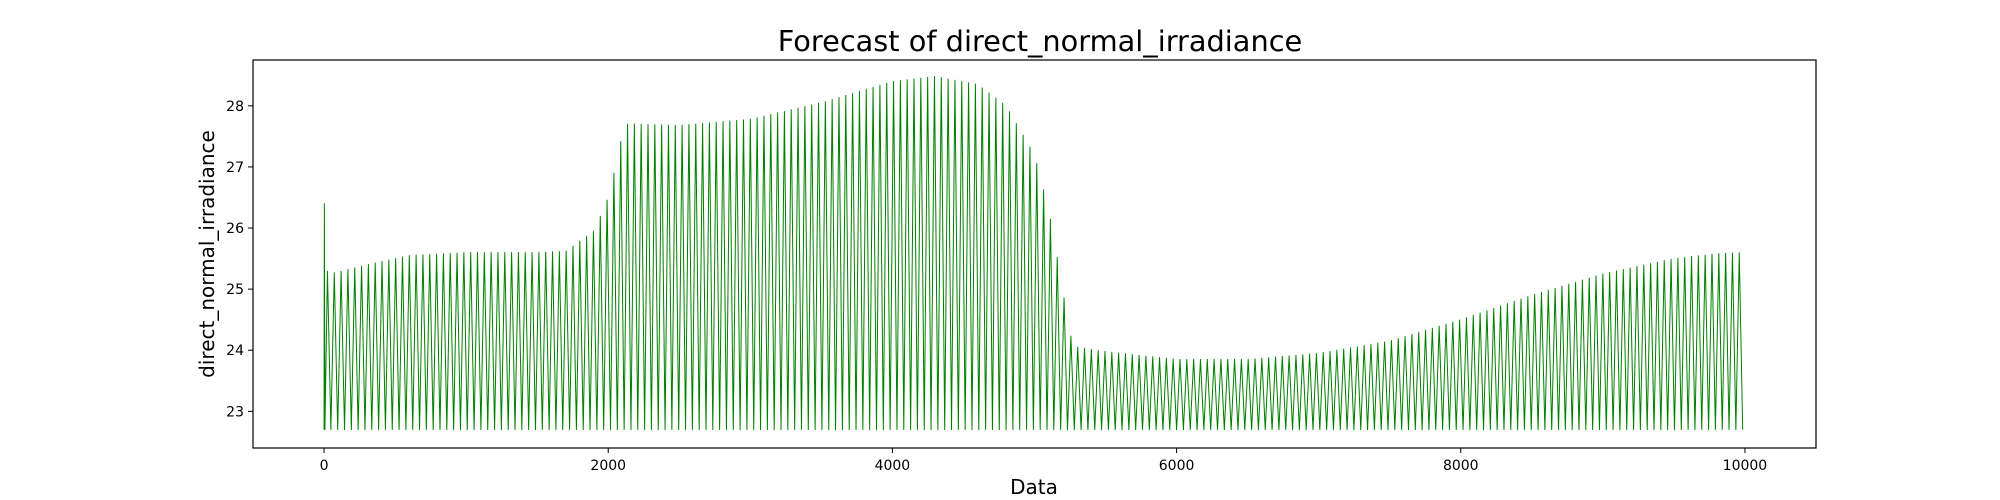 This screenshot has width=2000, height=500. What do you see at coordinates (1040, 41) in the screenshot?
I see `chart-title: Forecast of direct_normal_irradiance` at bounding box center [1040, 41].